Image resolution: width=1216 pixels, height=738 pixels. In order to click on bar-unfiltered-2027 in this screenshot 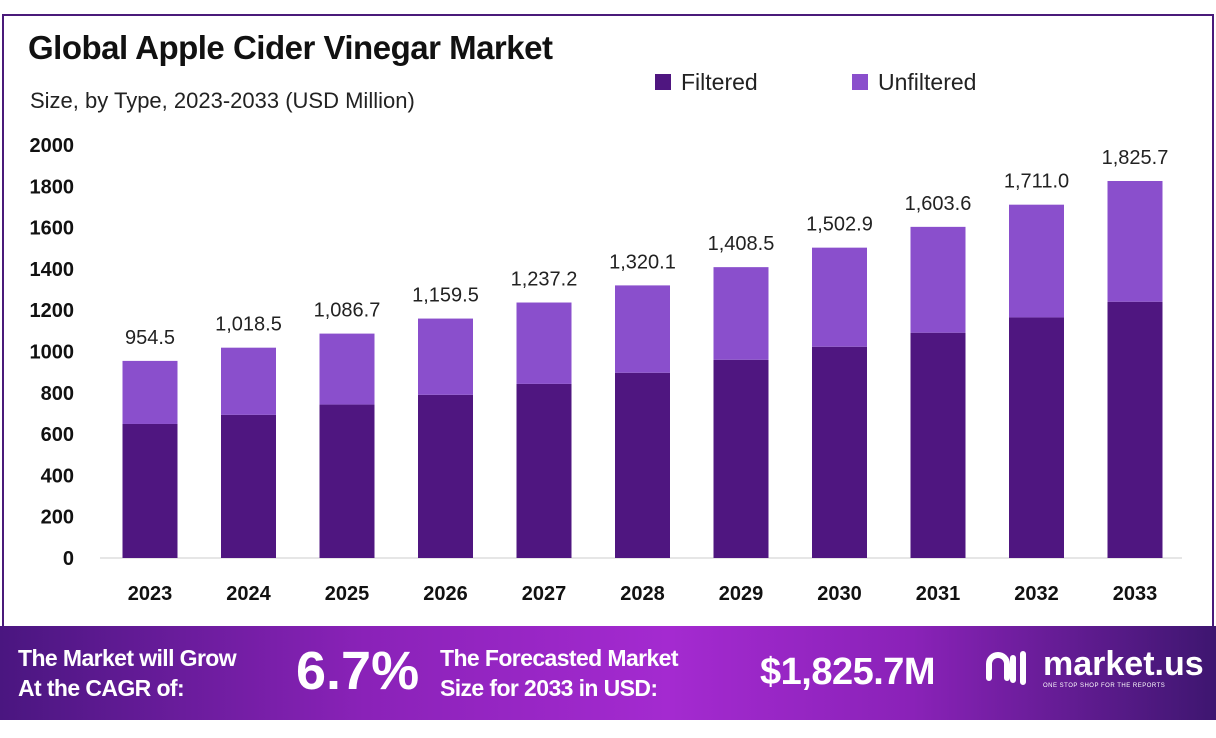, I will do `click(544, 343)`.